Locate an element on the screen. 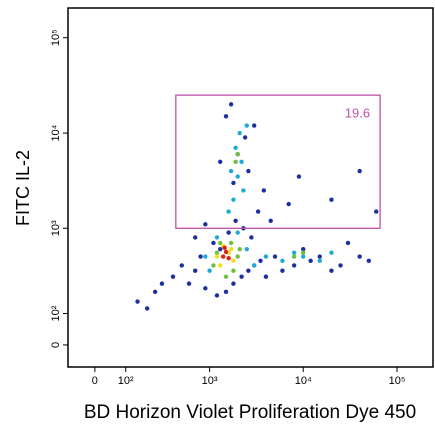  x-tick-label: 10⁵ is located at coordinates (397, 381).